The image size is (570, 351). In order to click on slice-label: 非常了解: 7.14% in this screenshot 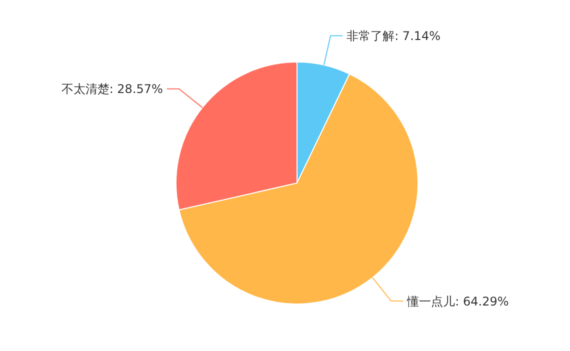, I will do `click(393, 35)`.